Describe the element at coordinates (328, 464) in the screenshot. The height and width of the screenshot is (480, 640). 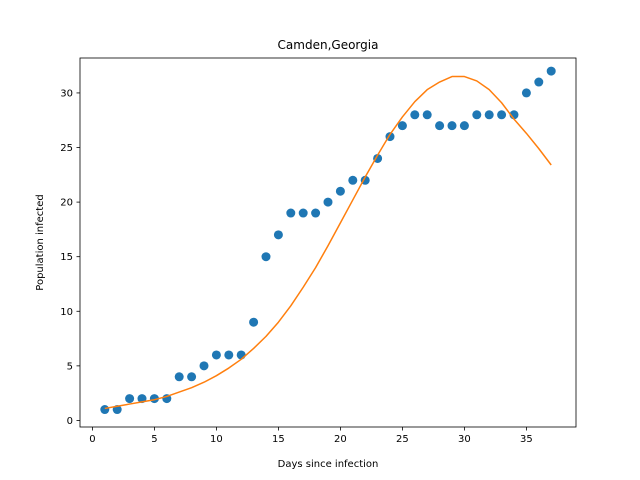
I see `x-axis-label: Days since infection` at that location.